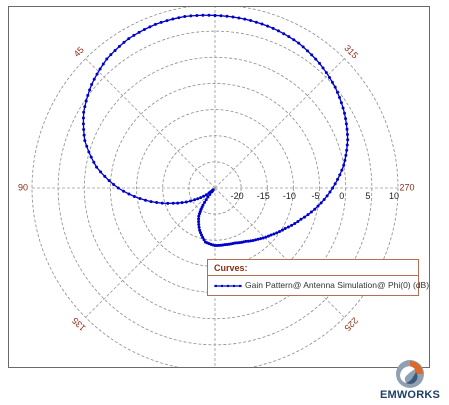 Image resolution: width=449 pixels, height=405 pixels. Describe the element at coordinates (410, 374) in the screenshot. I see `emworks-logo-icon` at that location.